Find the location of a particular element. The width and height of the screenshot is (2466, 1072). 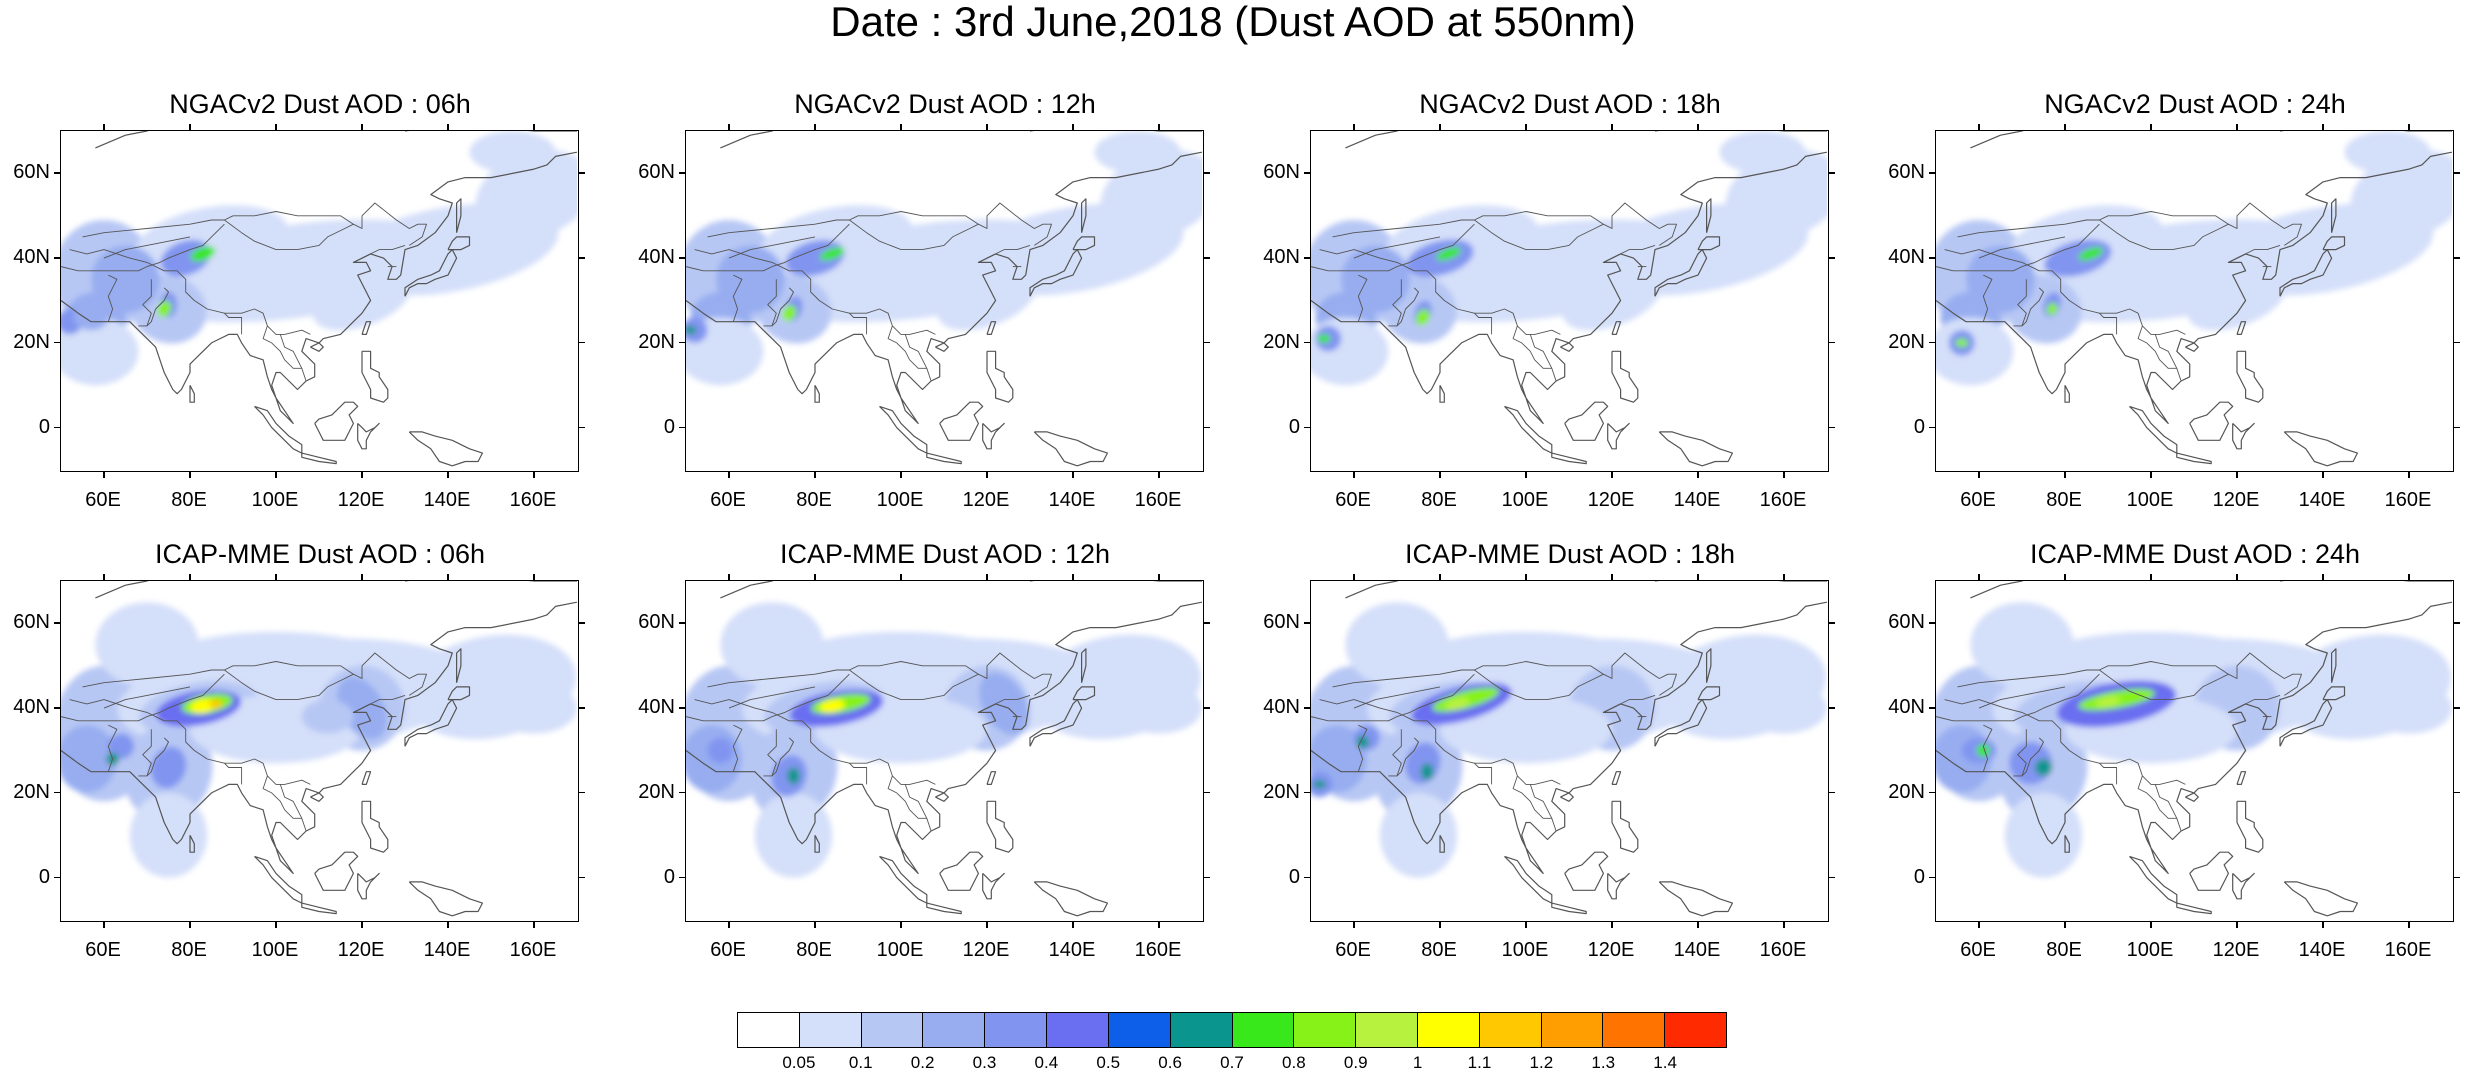

panel-title: NGACv2 Dust AOD : 06h is located at coordinates (320, 104).